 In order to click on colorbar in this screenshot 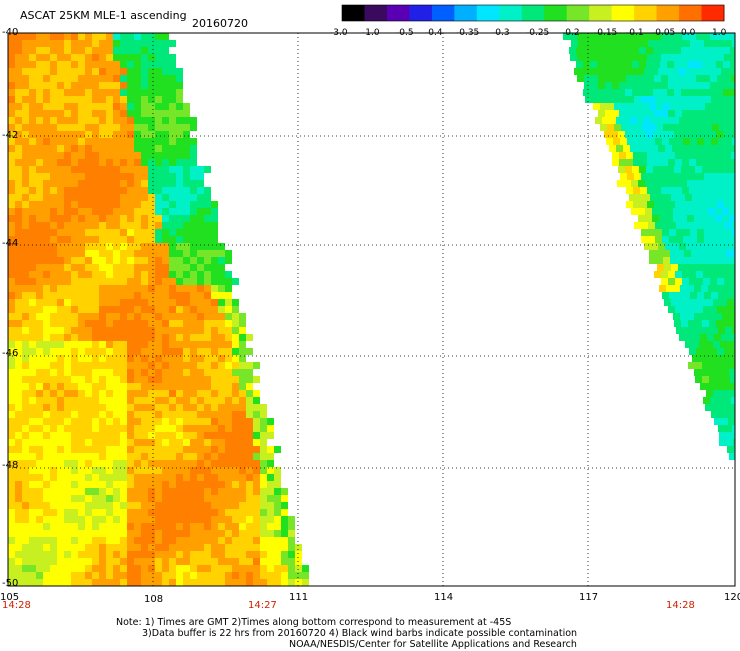, I will do `click(533, 13)`.